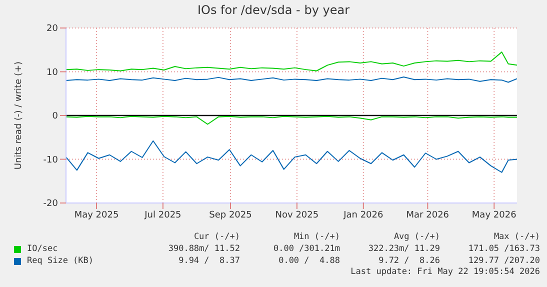 The width and height of the screenshot is (547, 287). Describe the element at coordinates (273, 10) in the screenshot. I see `chart-title: IOs for /dev/sda - by year` at that location.